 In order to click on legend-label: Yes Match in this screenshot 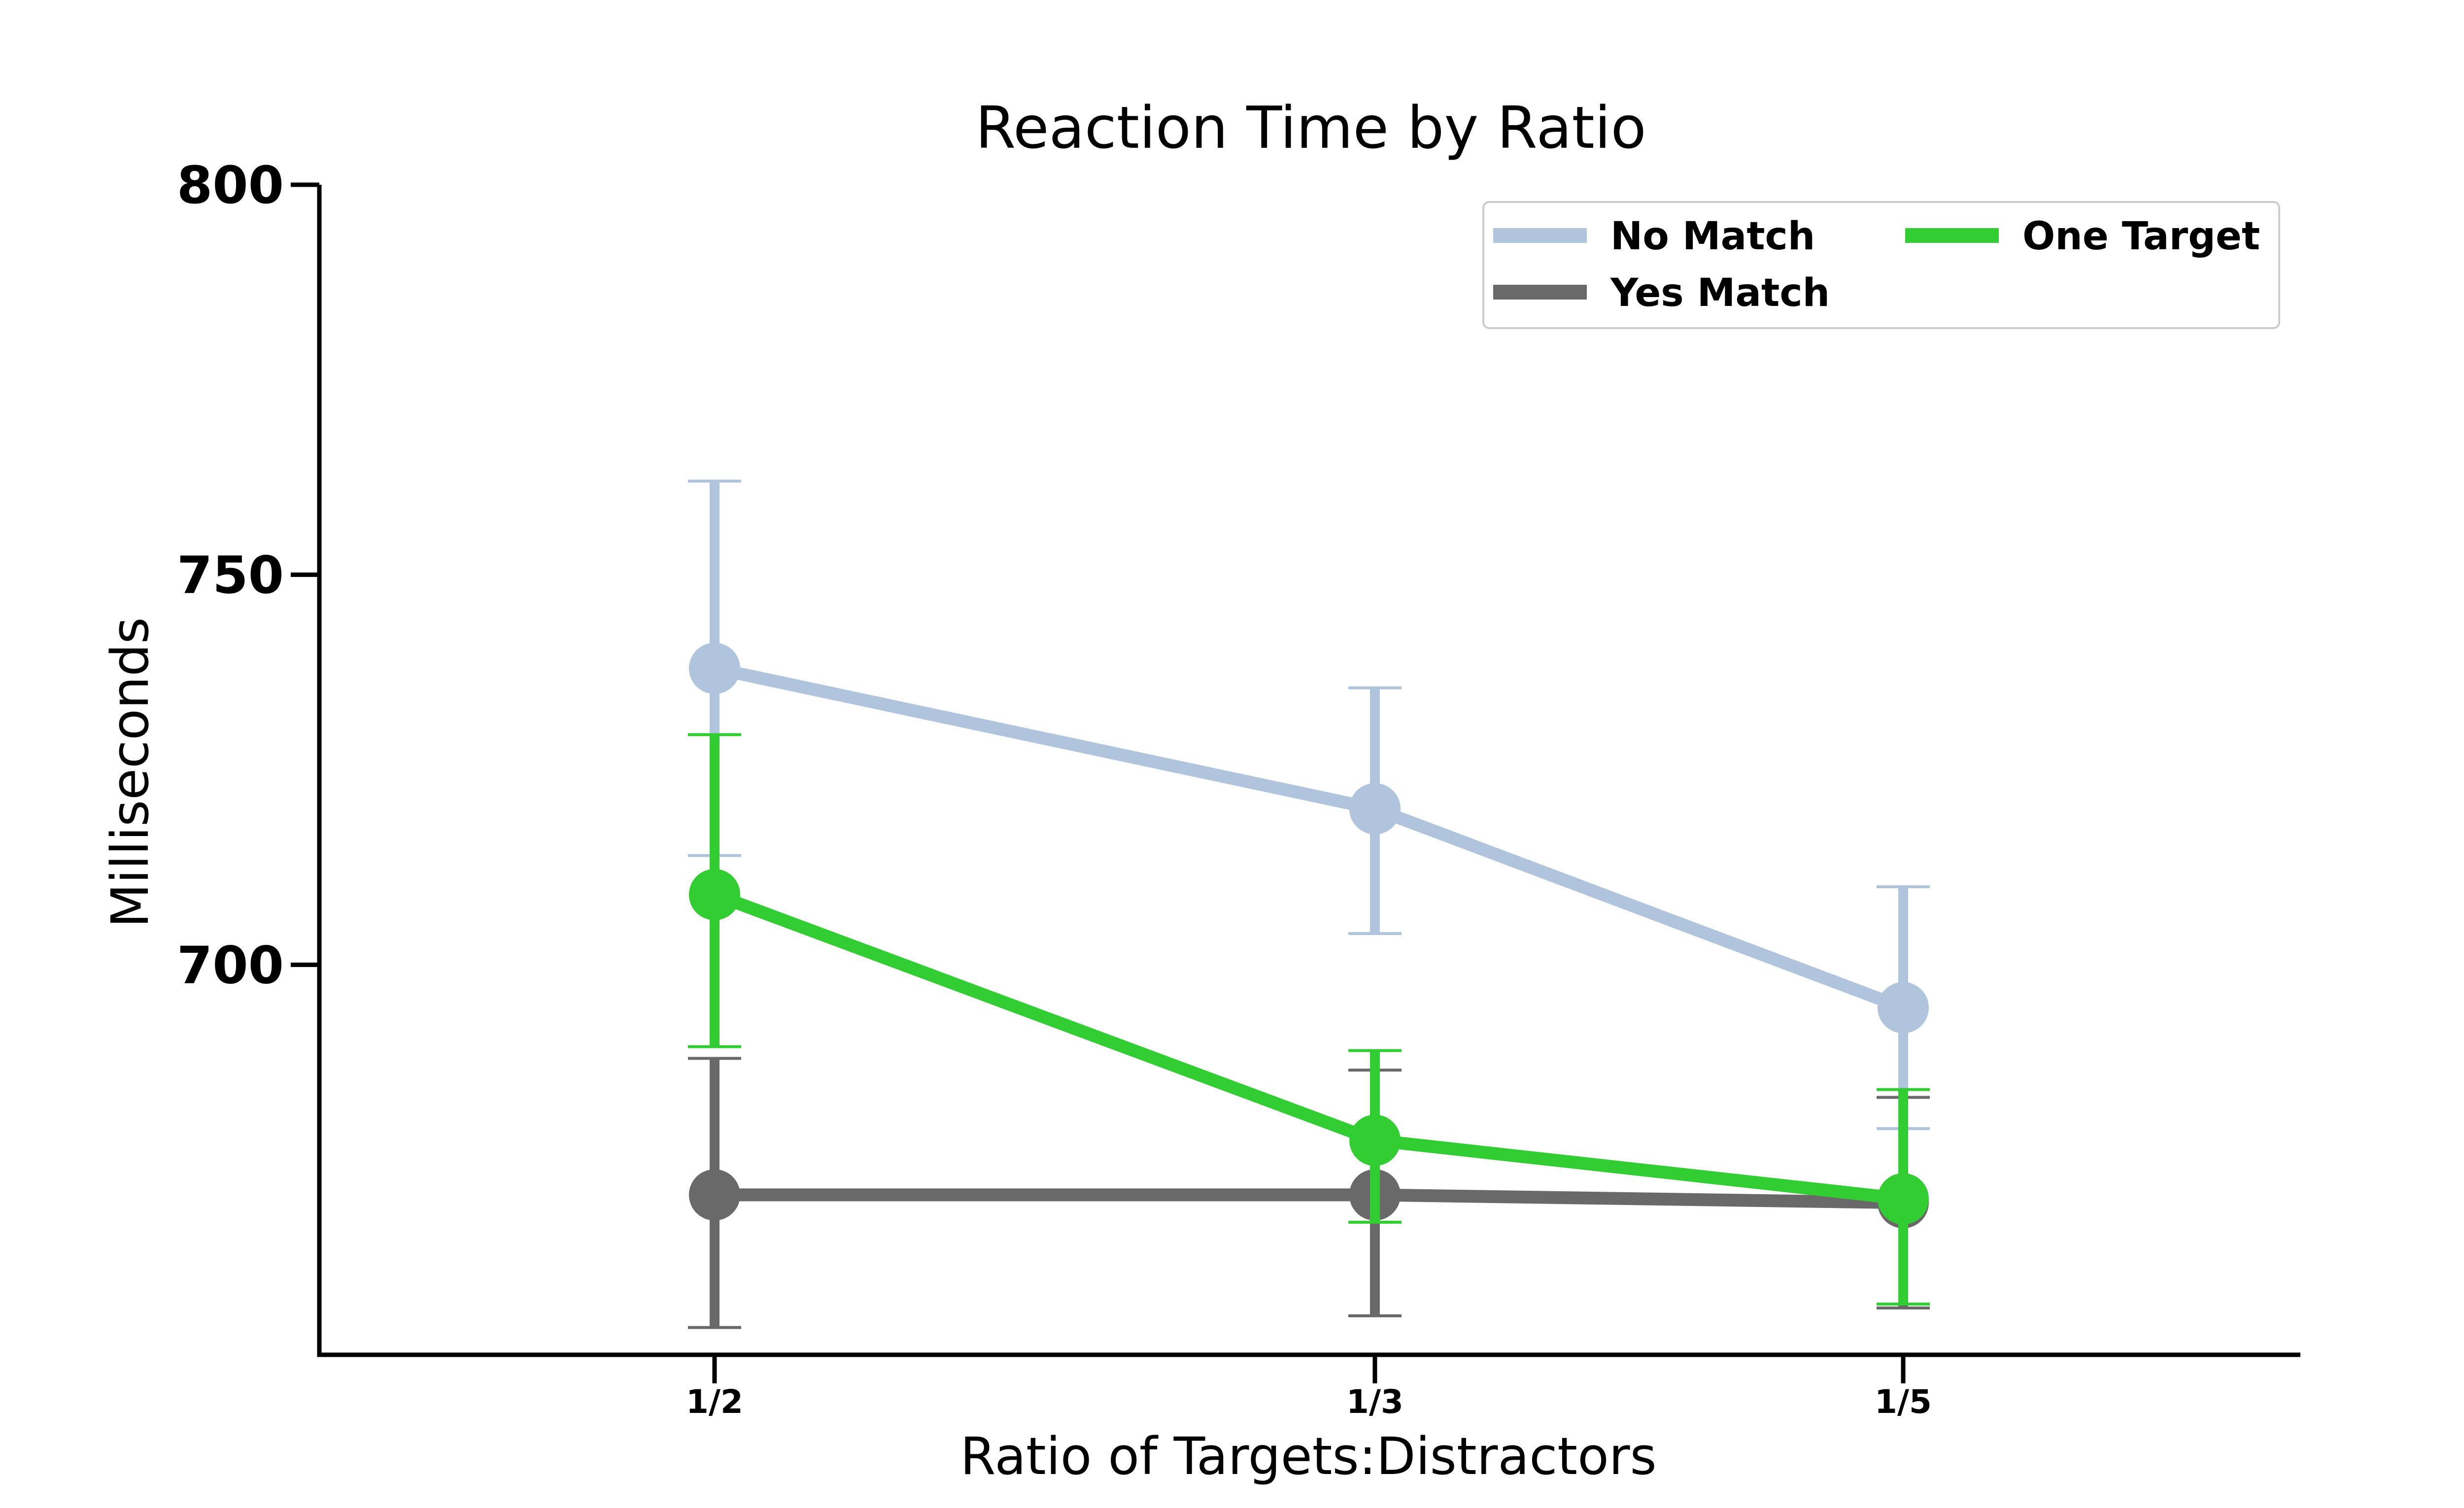, I will do `click(1720, 293)`.